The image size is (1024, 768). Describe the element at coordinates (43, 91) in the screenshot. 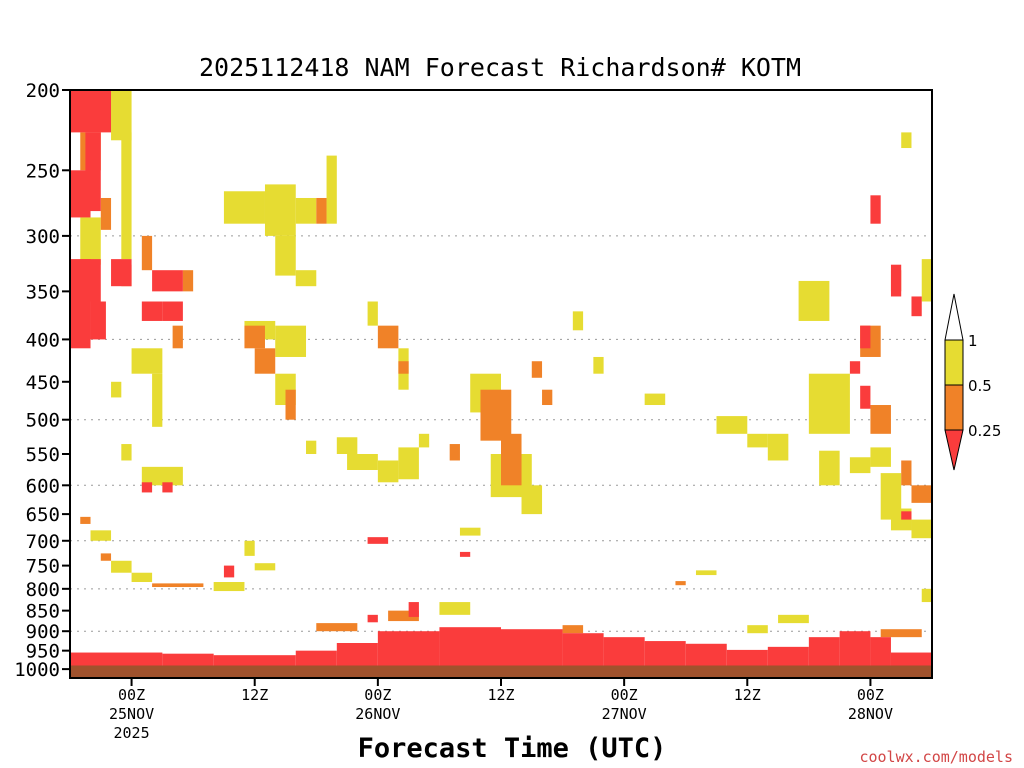

I see `y-tick-label-200: 200` at that location.